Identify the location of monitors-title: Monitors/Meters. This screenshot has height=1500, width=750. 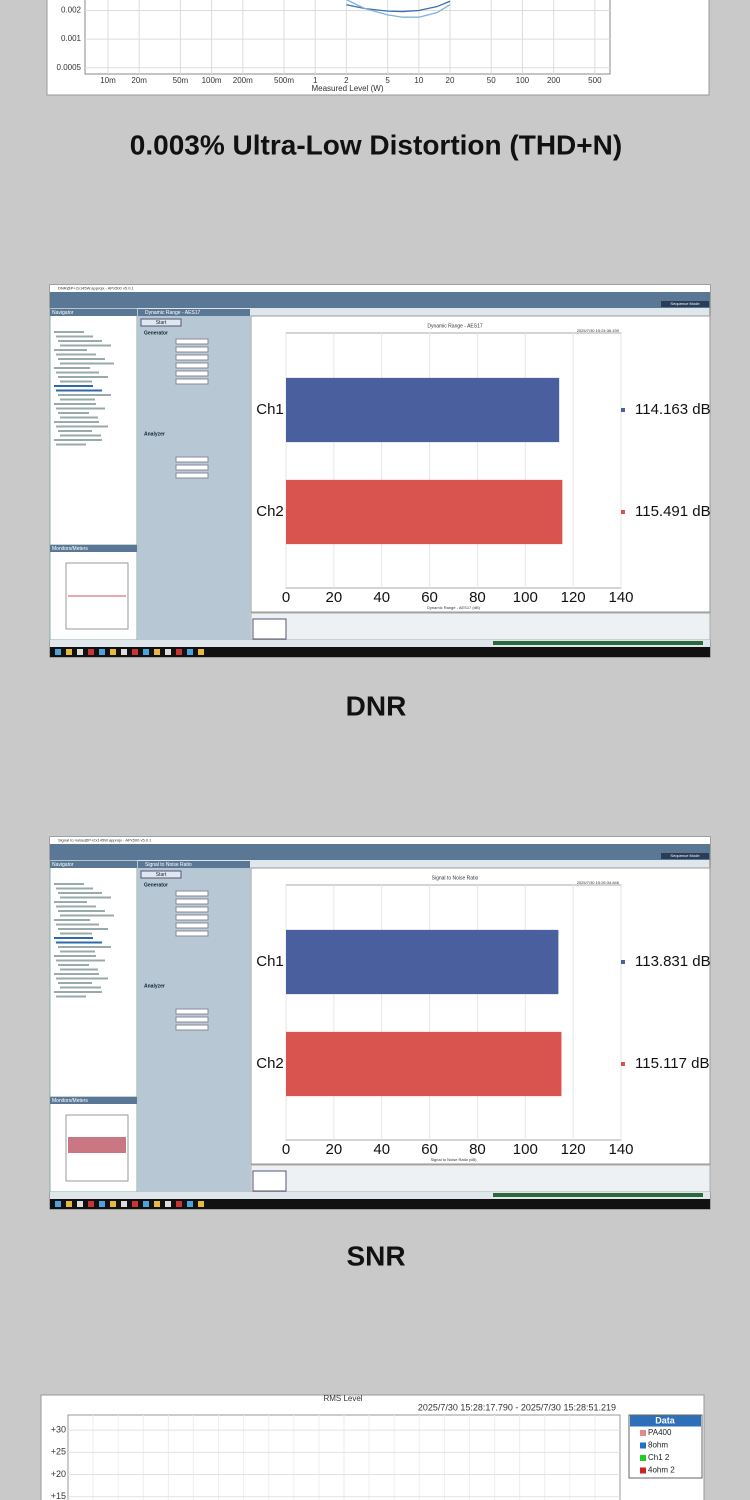
(70, 549).